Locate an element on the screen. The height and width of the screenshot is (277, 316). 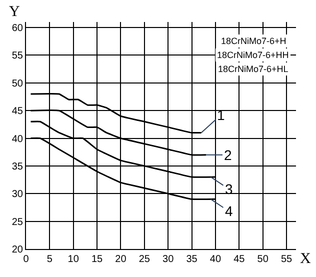
x-tick-label: 25 is located at coordinates (144, 259).